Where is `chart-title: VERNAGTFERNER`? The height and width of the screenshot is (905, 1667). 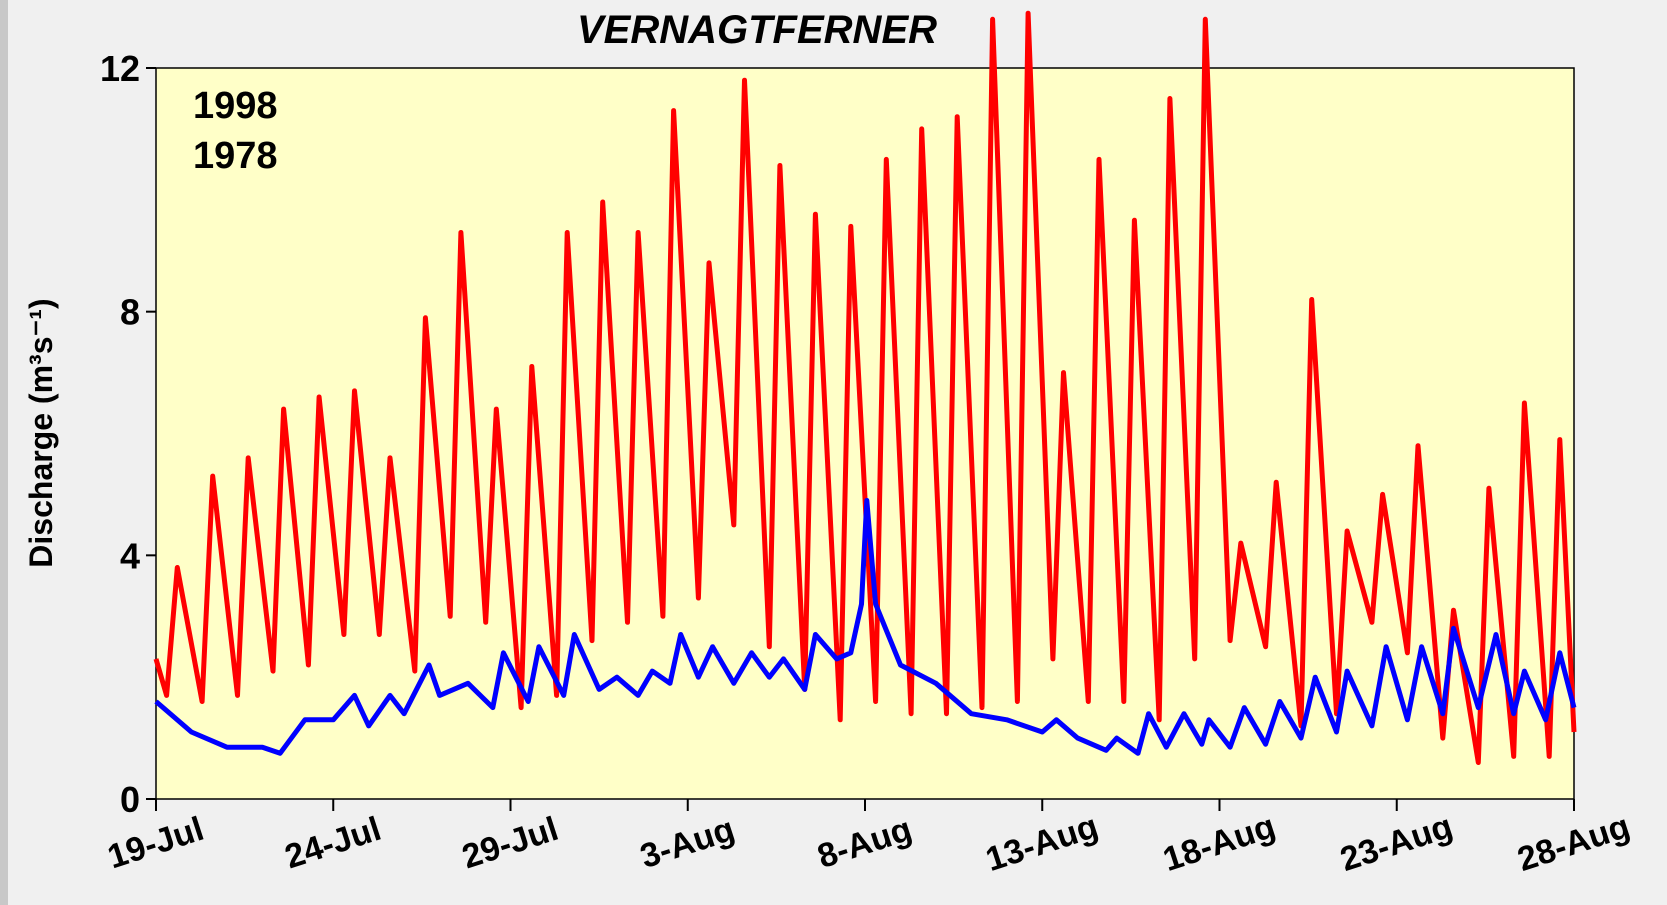
chart-title: VERNAGTFERNER is located at coordinates (757, 30).